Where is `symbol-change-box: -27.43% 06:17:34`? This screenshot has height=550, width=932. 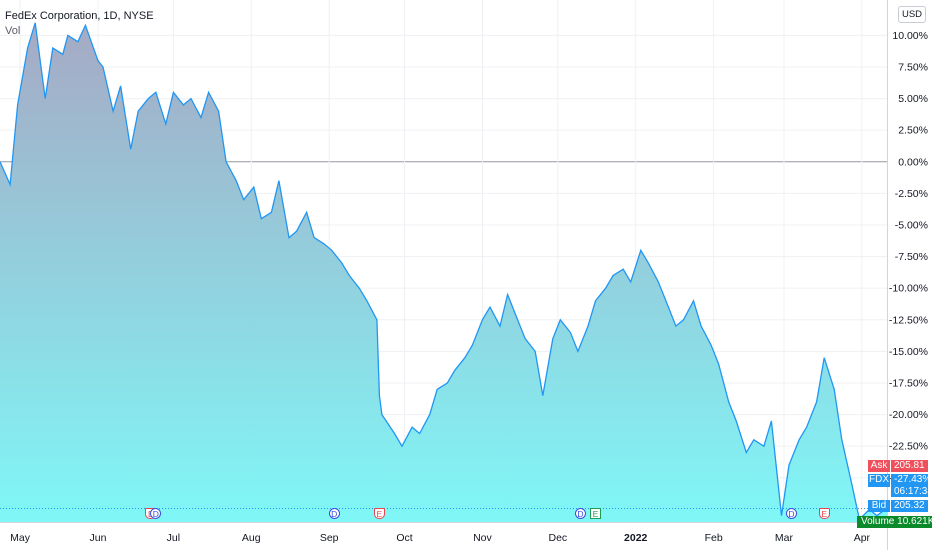 symbol-change-box: -27.43% 06:17:34 is located at coordinates (911, 485).